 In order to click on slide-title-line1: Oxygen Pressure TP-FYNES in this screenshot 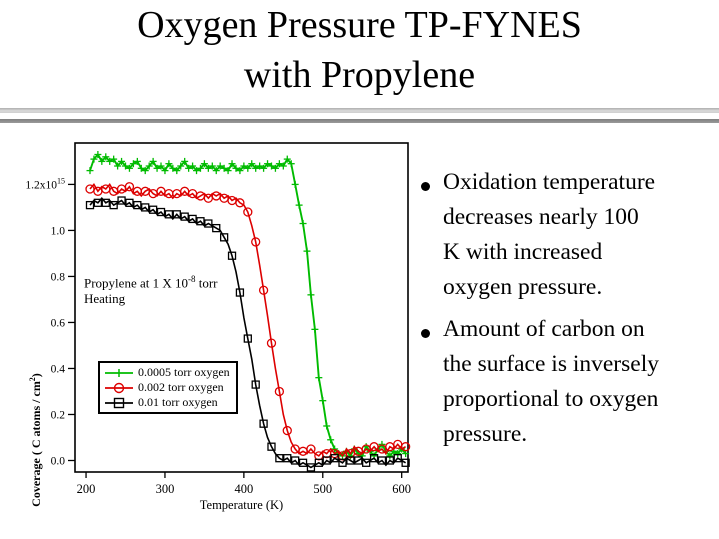, I will do `click(359, 25)`.